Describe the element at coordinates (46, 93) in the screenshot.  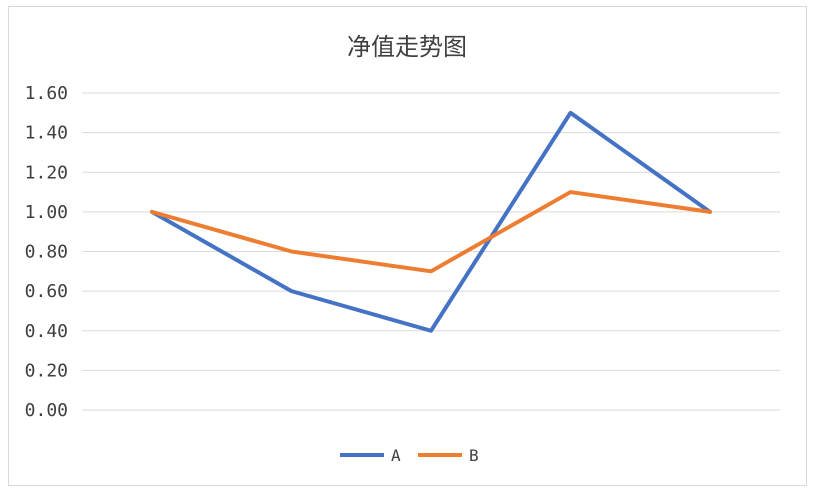
I see `y-tick-label: 1.60` at that location.